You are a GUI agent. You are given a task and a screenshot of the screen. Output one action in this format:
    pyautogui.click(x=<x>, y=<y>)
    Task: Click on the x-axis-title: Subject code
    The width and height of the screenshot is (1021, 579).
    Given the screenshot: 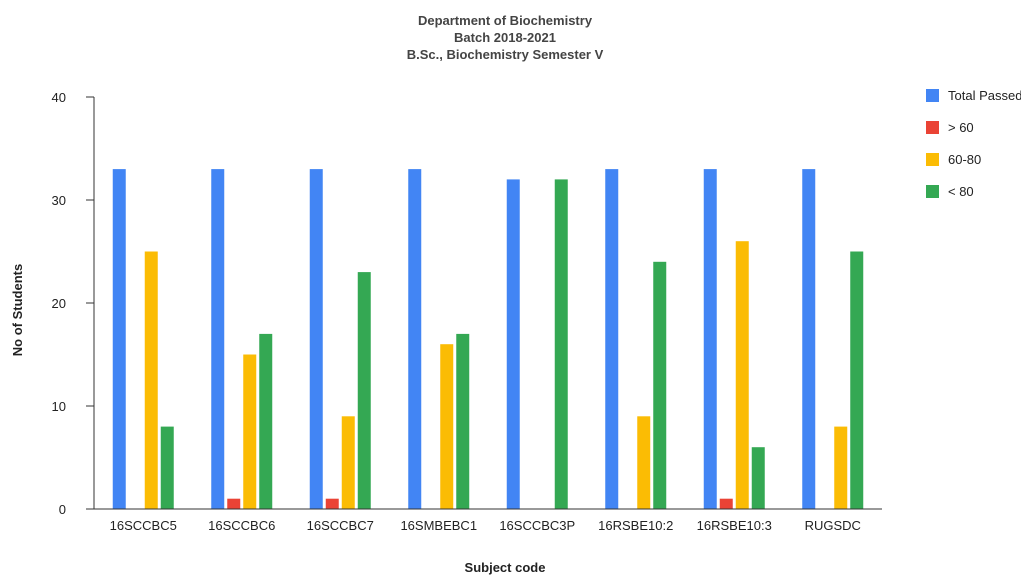 What is the action you would take?
    pyautogui.click(x=505, y=567)
    